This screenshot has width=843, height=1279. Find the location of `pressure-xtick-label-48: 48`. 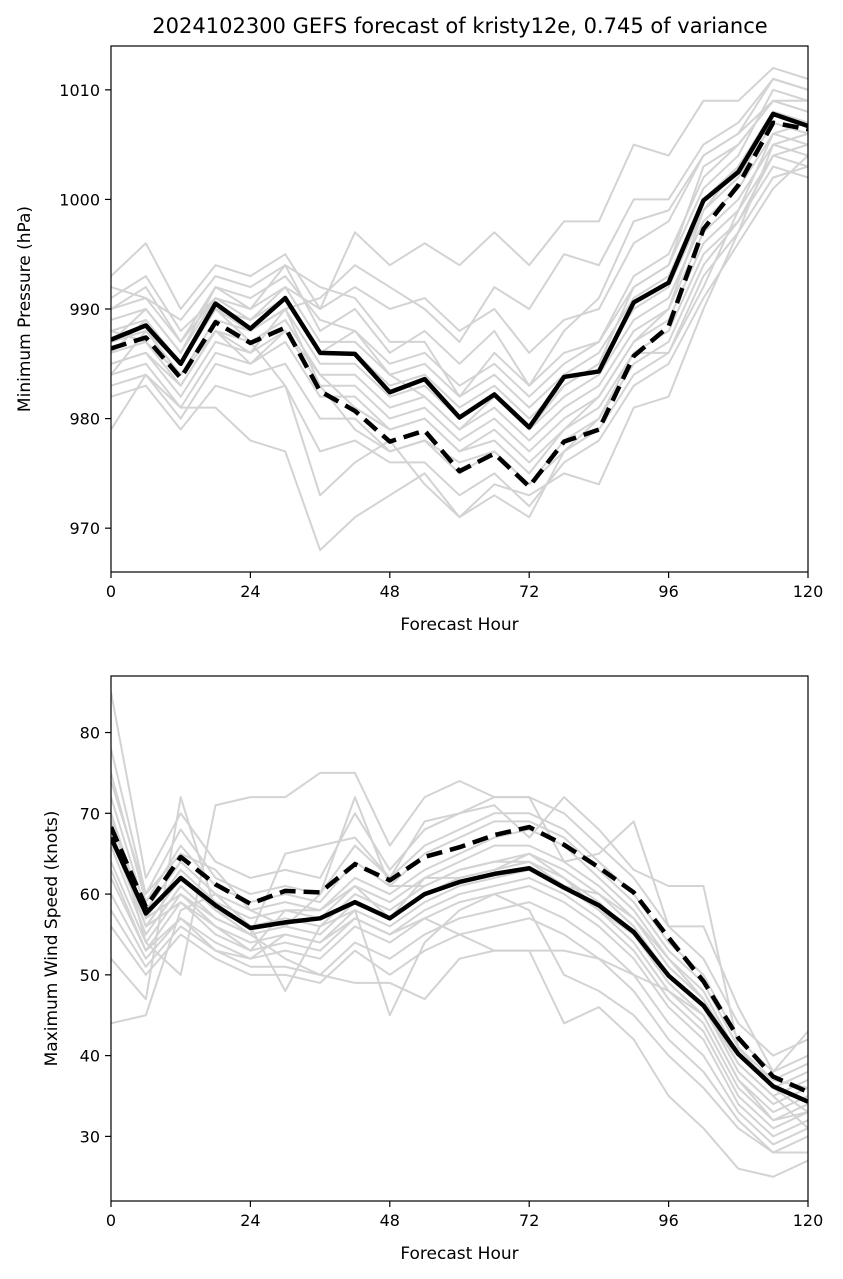

pressure-xtick-label-48: 48 is located at coordinates (390, 591).